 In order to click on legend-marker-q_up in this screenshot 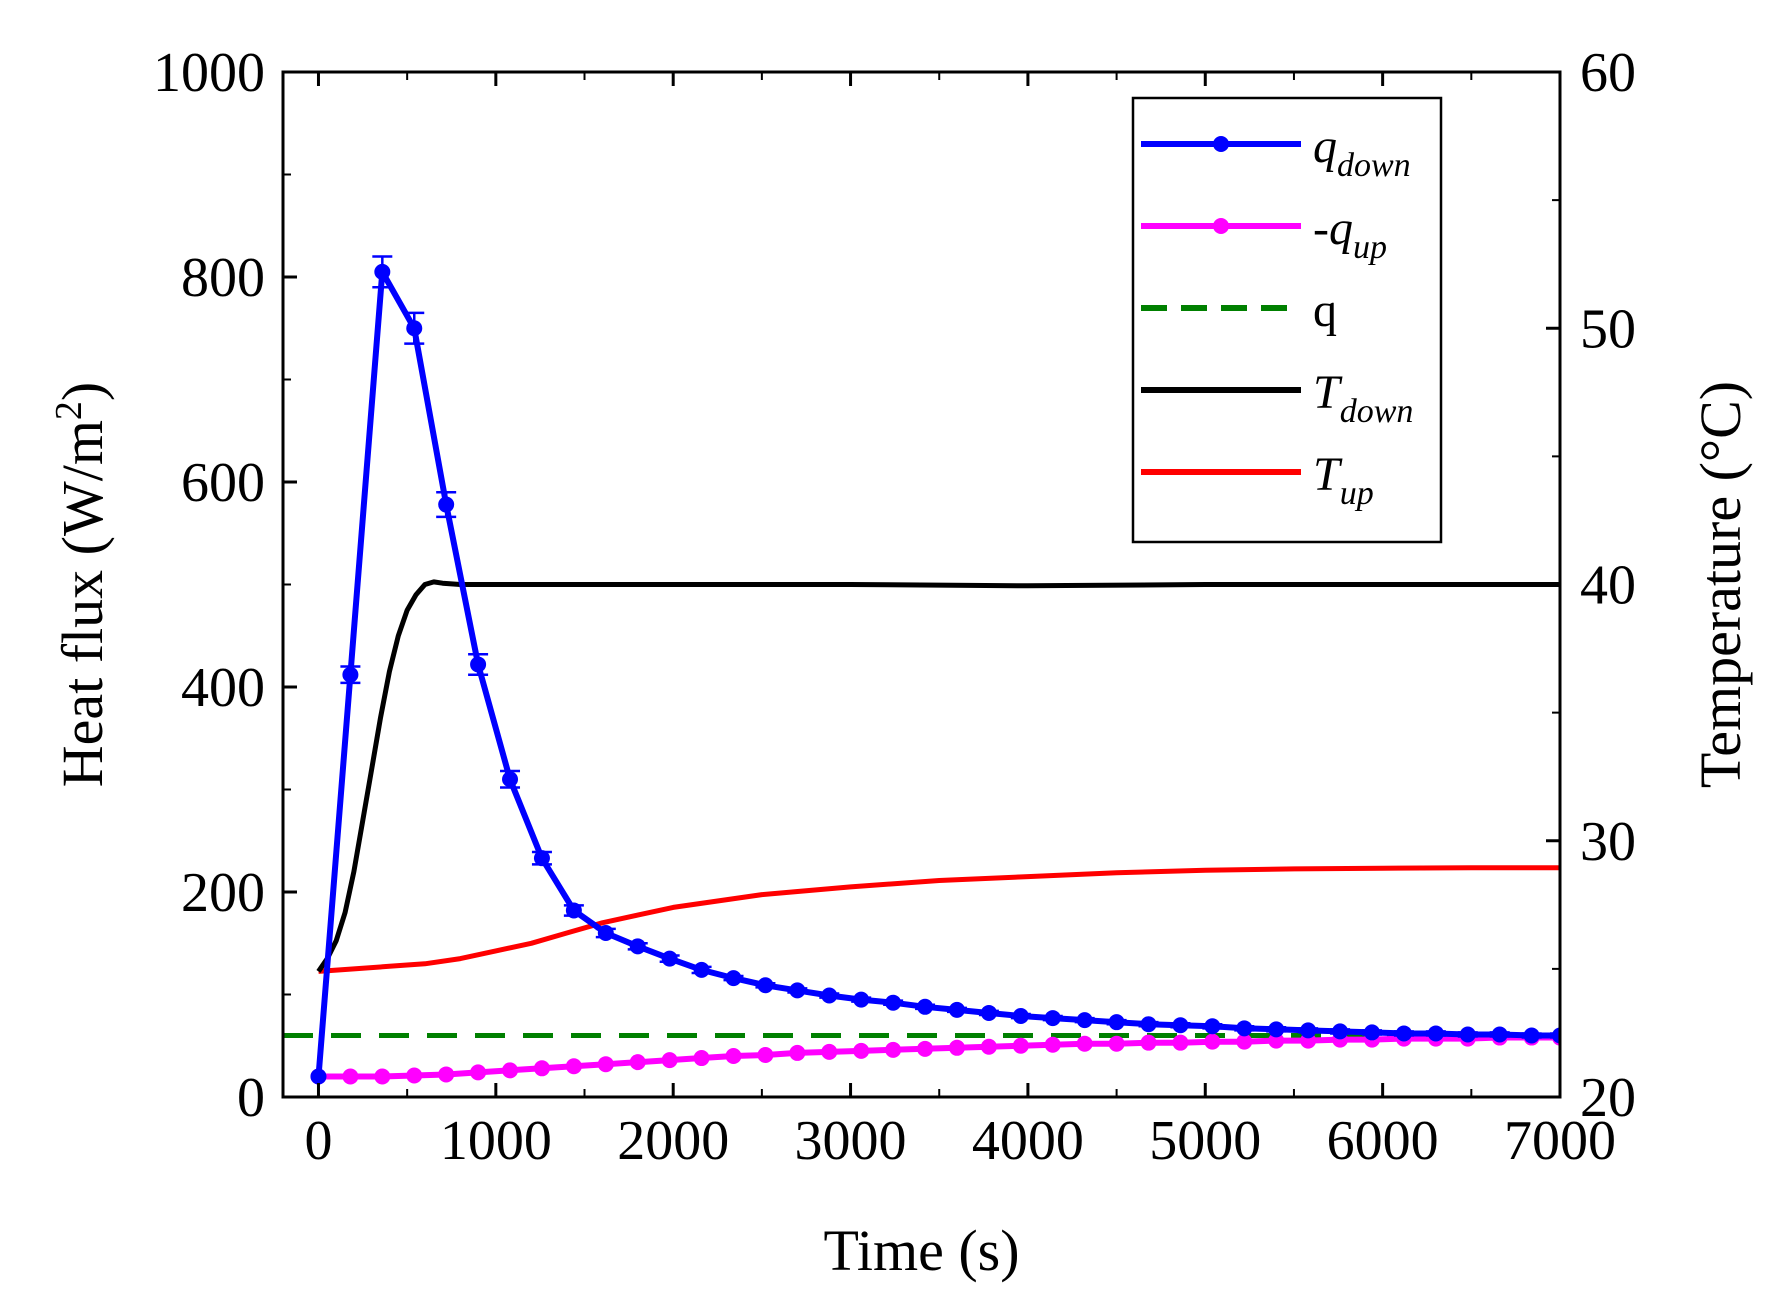, I will do `click(1221, 226)`.